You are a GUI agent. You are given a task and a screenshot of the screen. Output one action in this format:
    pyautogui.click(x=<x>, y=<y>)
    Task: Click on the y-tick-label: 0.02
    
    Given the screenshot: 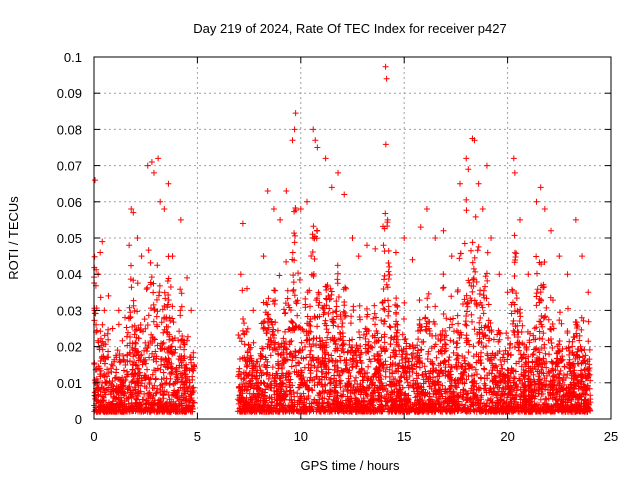 What is the action you would take?
    pyautogui.click(x=69, y=347)
    